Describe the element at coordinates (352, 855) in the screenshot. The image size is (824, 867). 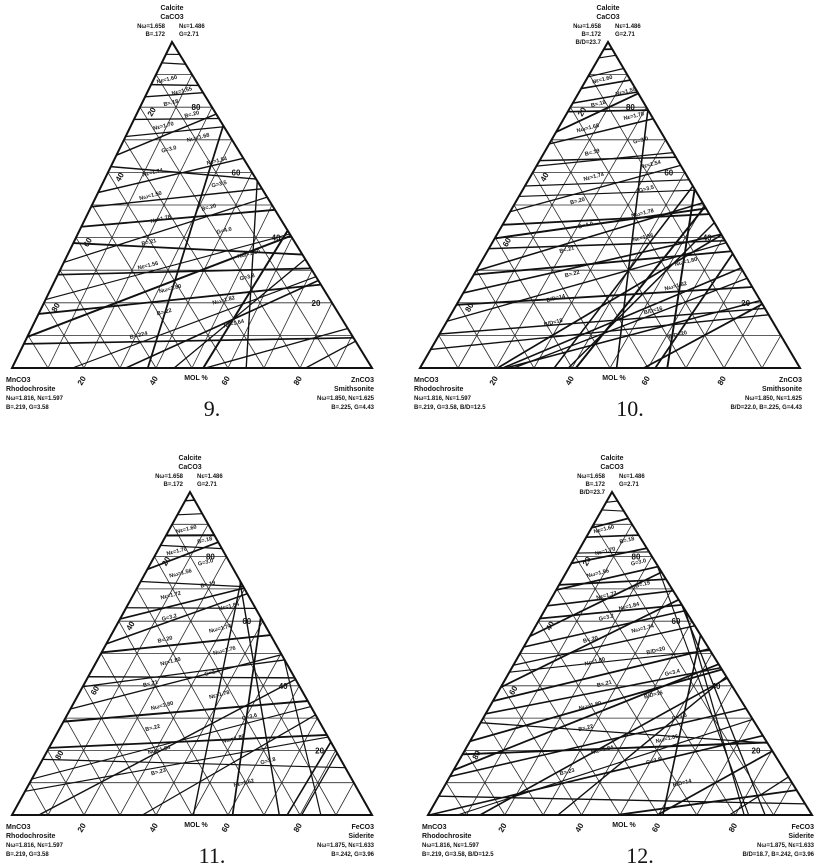
I see `apex-property: B=.242, G=3.96` at that location.